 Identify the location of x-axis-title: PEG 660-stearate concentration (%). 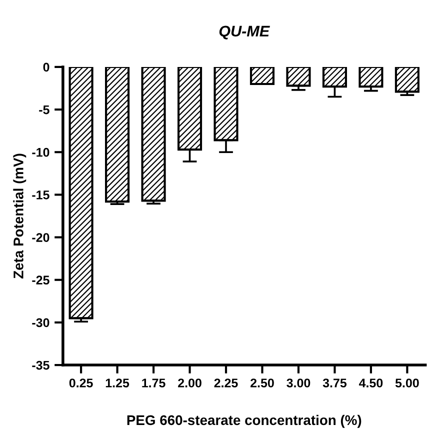
(244, 421).